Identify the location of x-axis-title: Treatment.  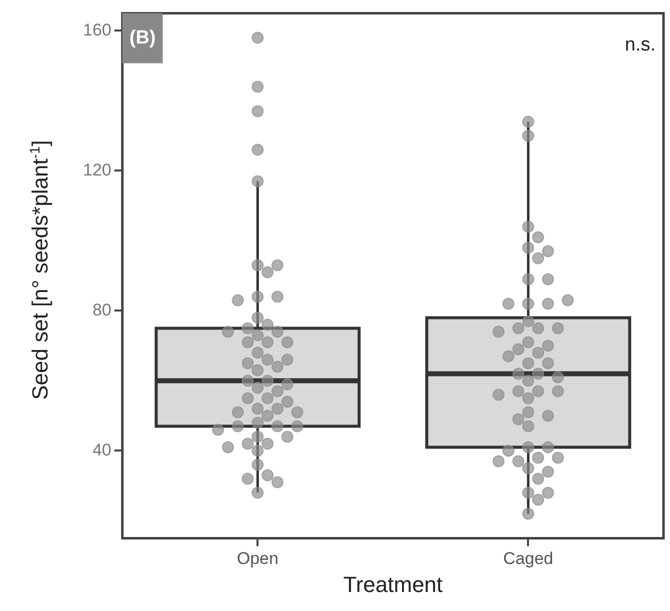
(393, 584).